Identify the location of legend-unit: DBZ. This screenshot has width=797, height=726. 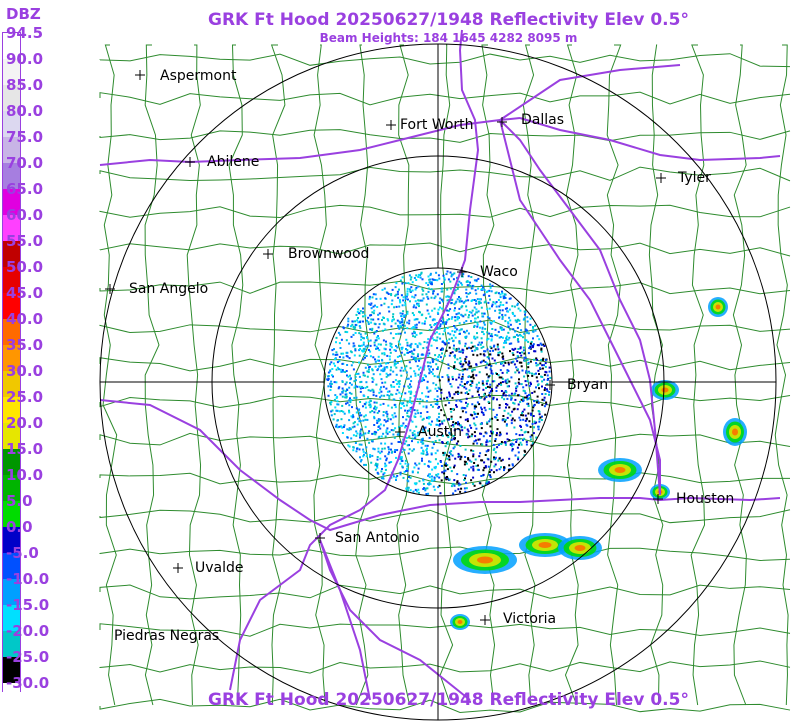
(23, 14).